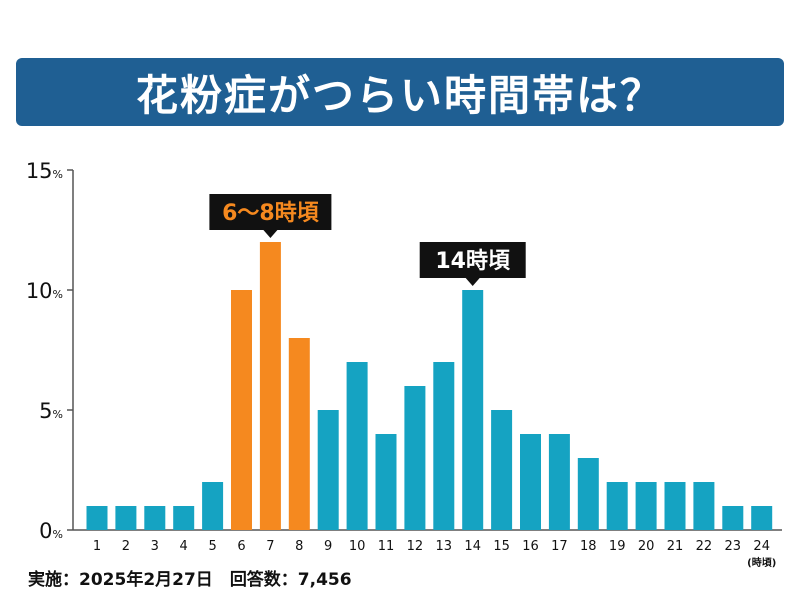  Describe the element at coordinates (386, 546) in the screenshot. I see `x-tick-label: 11` at that location.